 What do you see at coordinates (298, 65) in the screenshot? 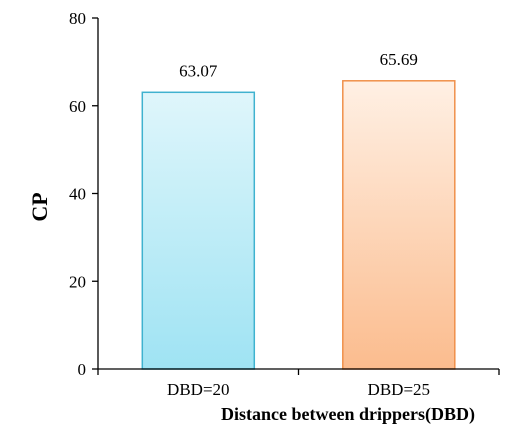
I see `data-labels-group: 63.07 65.69` at bounding box center [298, 65].